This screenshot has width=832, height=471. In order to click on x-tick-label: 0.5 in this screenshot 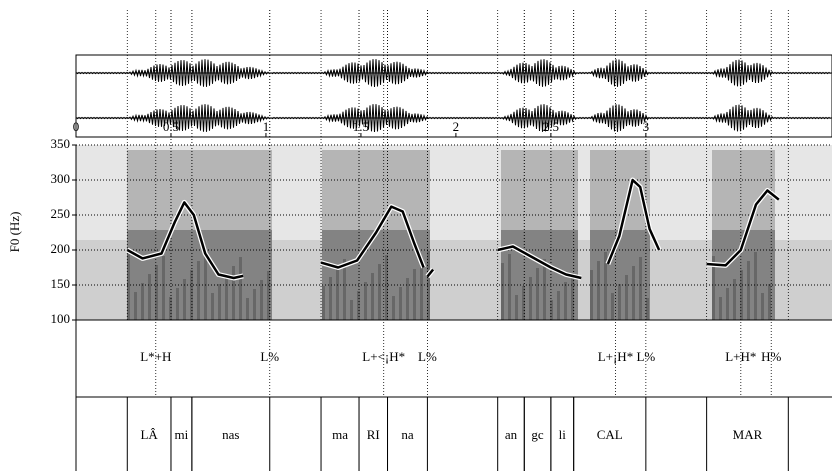, I will do `click(171, 126)`.